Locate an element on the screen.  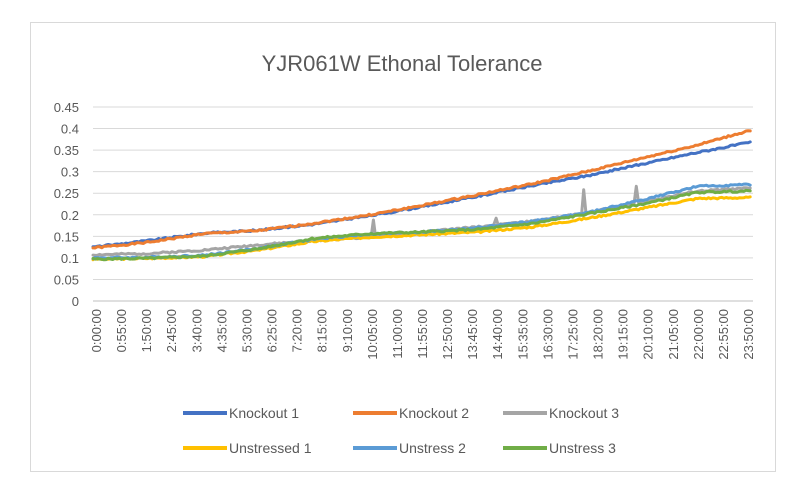
x-tick-label: 2:45:00 is located at coordinates (171, 330).